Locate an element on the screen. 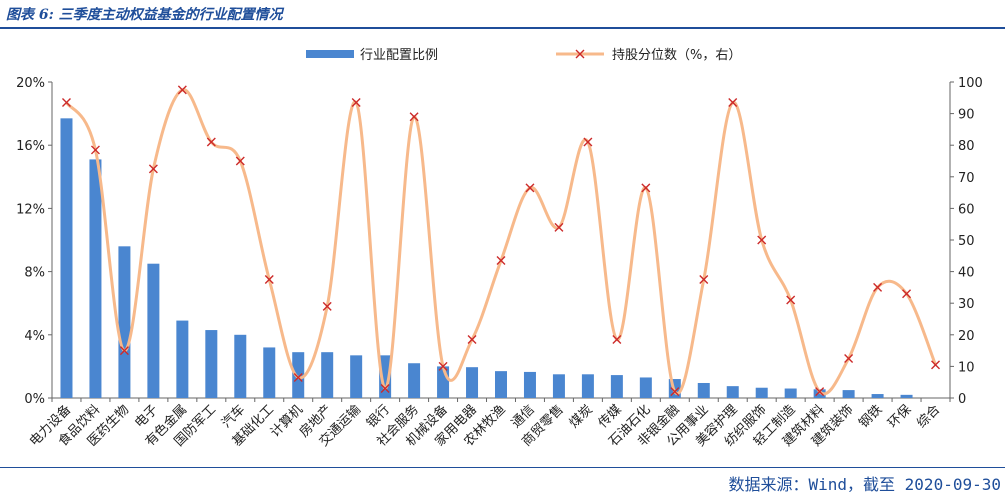 This screenshot has width=1005, height=500. left-tick-label: 0% is located at coordinates (34, 399).